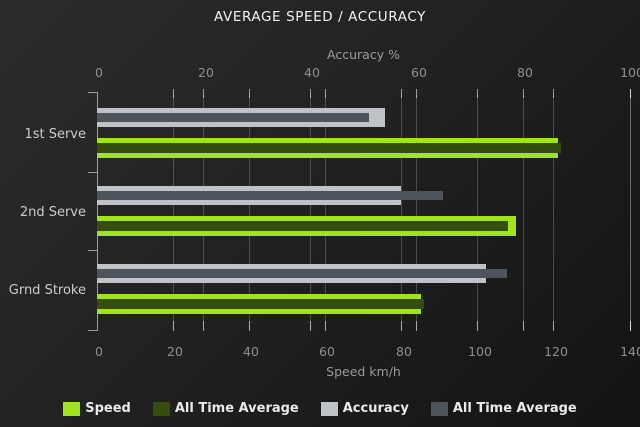  Describe the element at coordinates (480, 351) in the screenshot. I see `bottom-tick-label-100: 100` at that location.